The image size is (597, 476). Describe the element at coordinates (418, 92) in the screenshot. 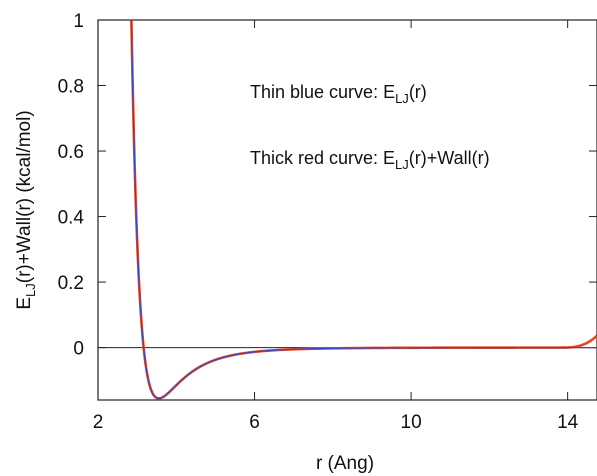

I see `annotation-blue-suffix: (r)` at that location.